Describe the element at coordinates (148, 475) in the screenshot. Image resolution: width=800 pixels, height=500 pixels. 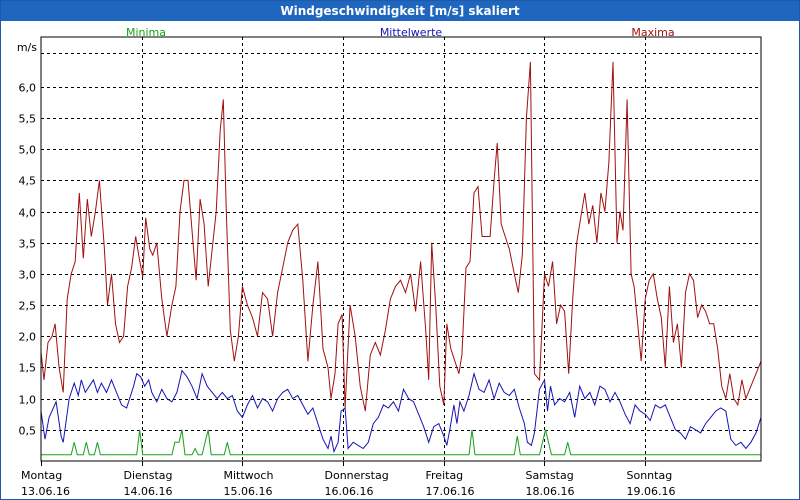
I see `x-tick-day: Dienstag` at that location.